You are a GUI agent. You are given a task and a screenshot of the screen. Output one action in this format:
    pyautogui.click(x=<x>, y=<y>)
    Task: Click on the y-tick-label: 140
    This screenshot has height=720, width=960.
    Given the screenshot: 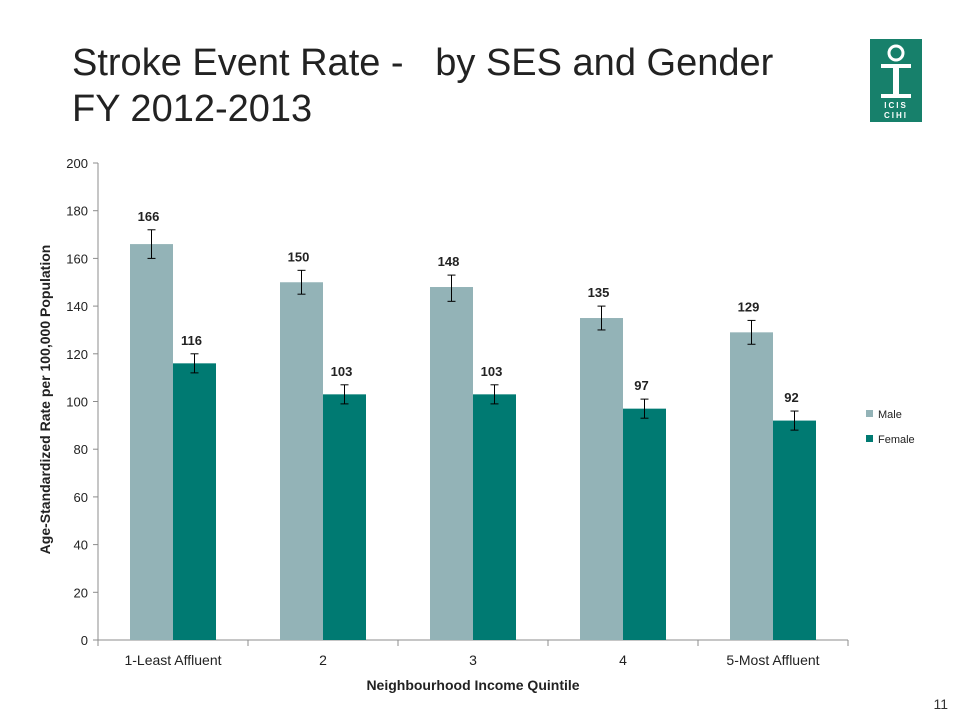 What is the action you would take?
    pyautogui.click(x=77, y=306)
    